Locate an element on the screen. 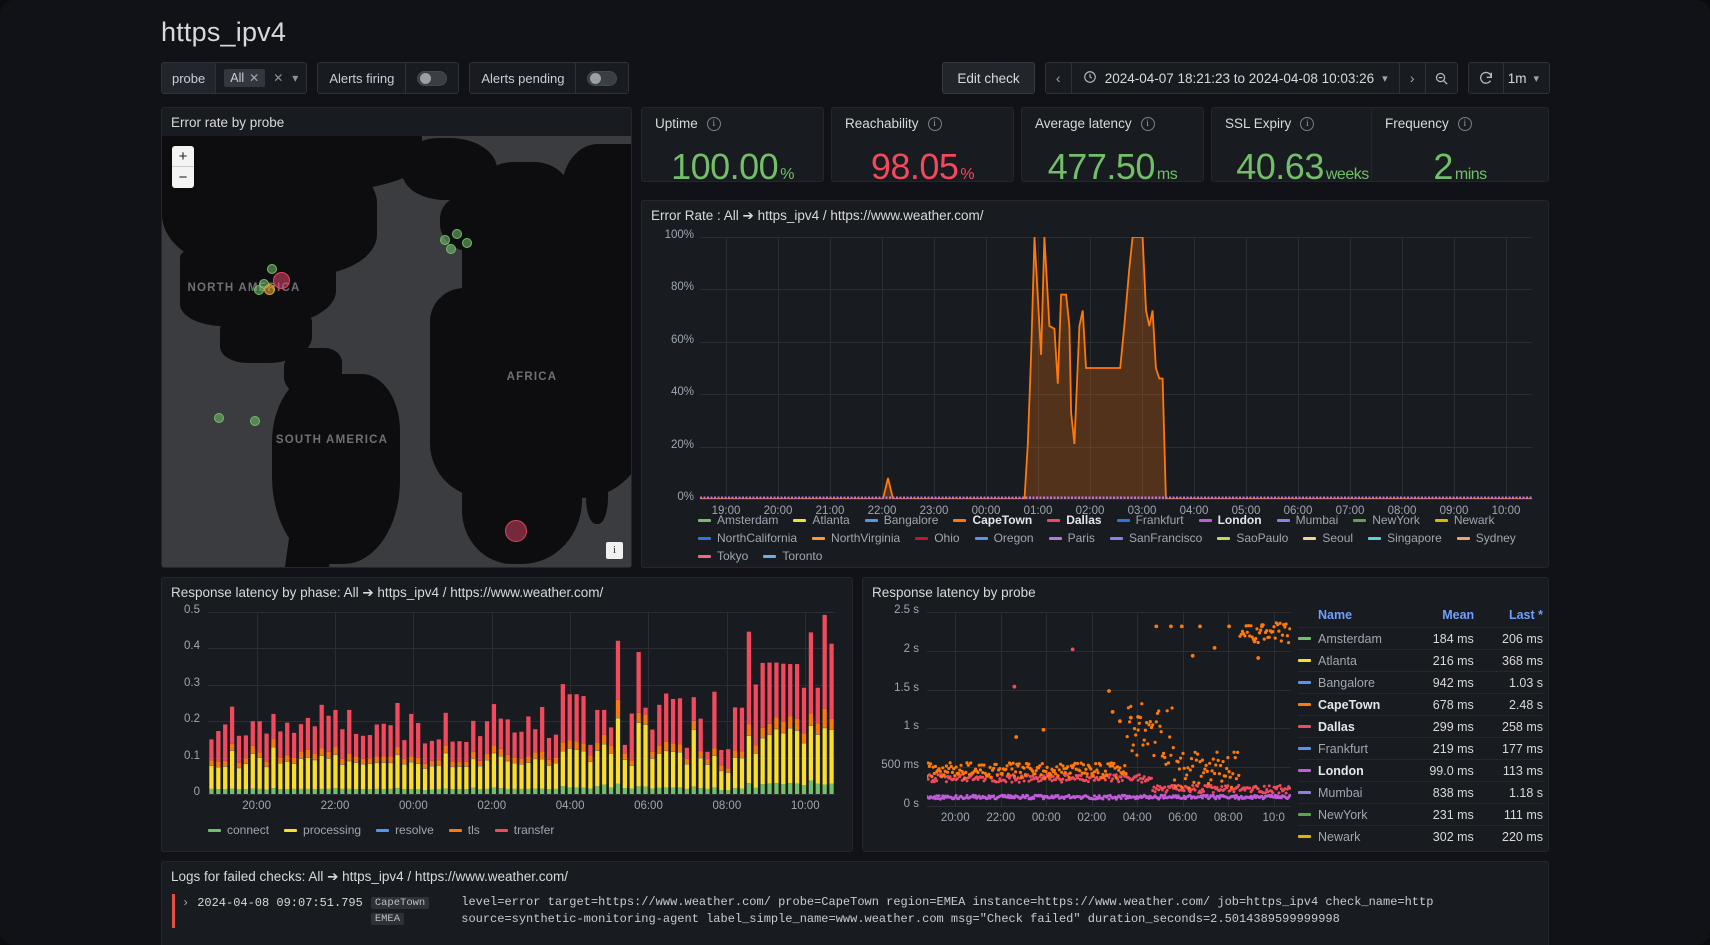 The width and height of the screenshot is (1710, 945). cell-name-label: London is located at coordinates (1341, 770).